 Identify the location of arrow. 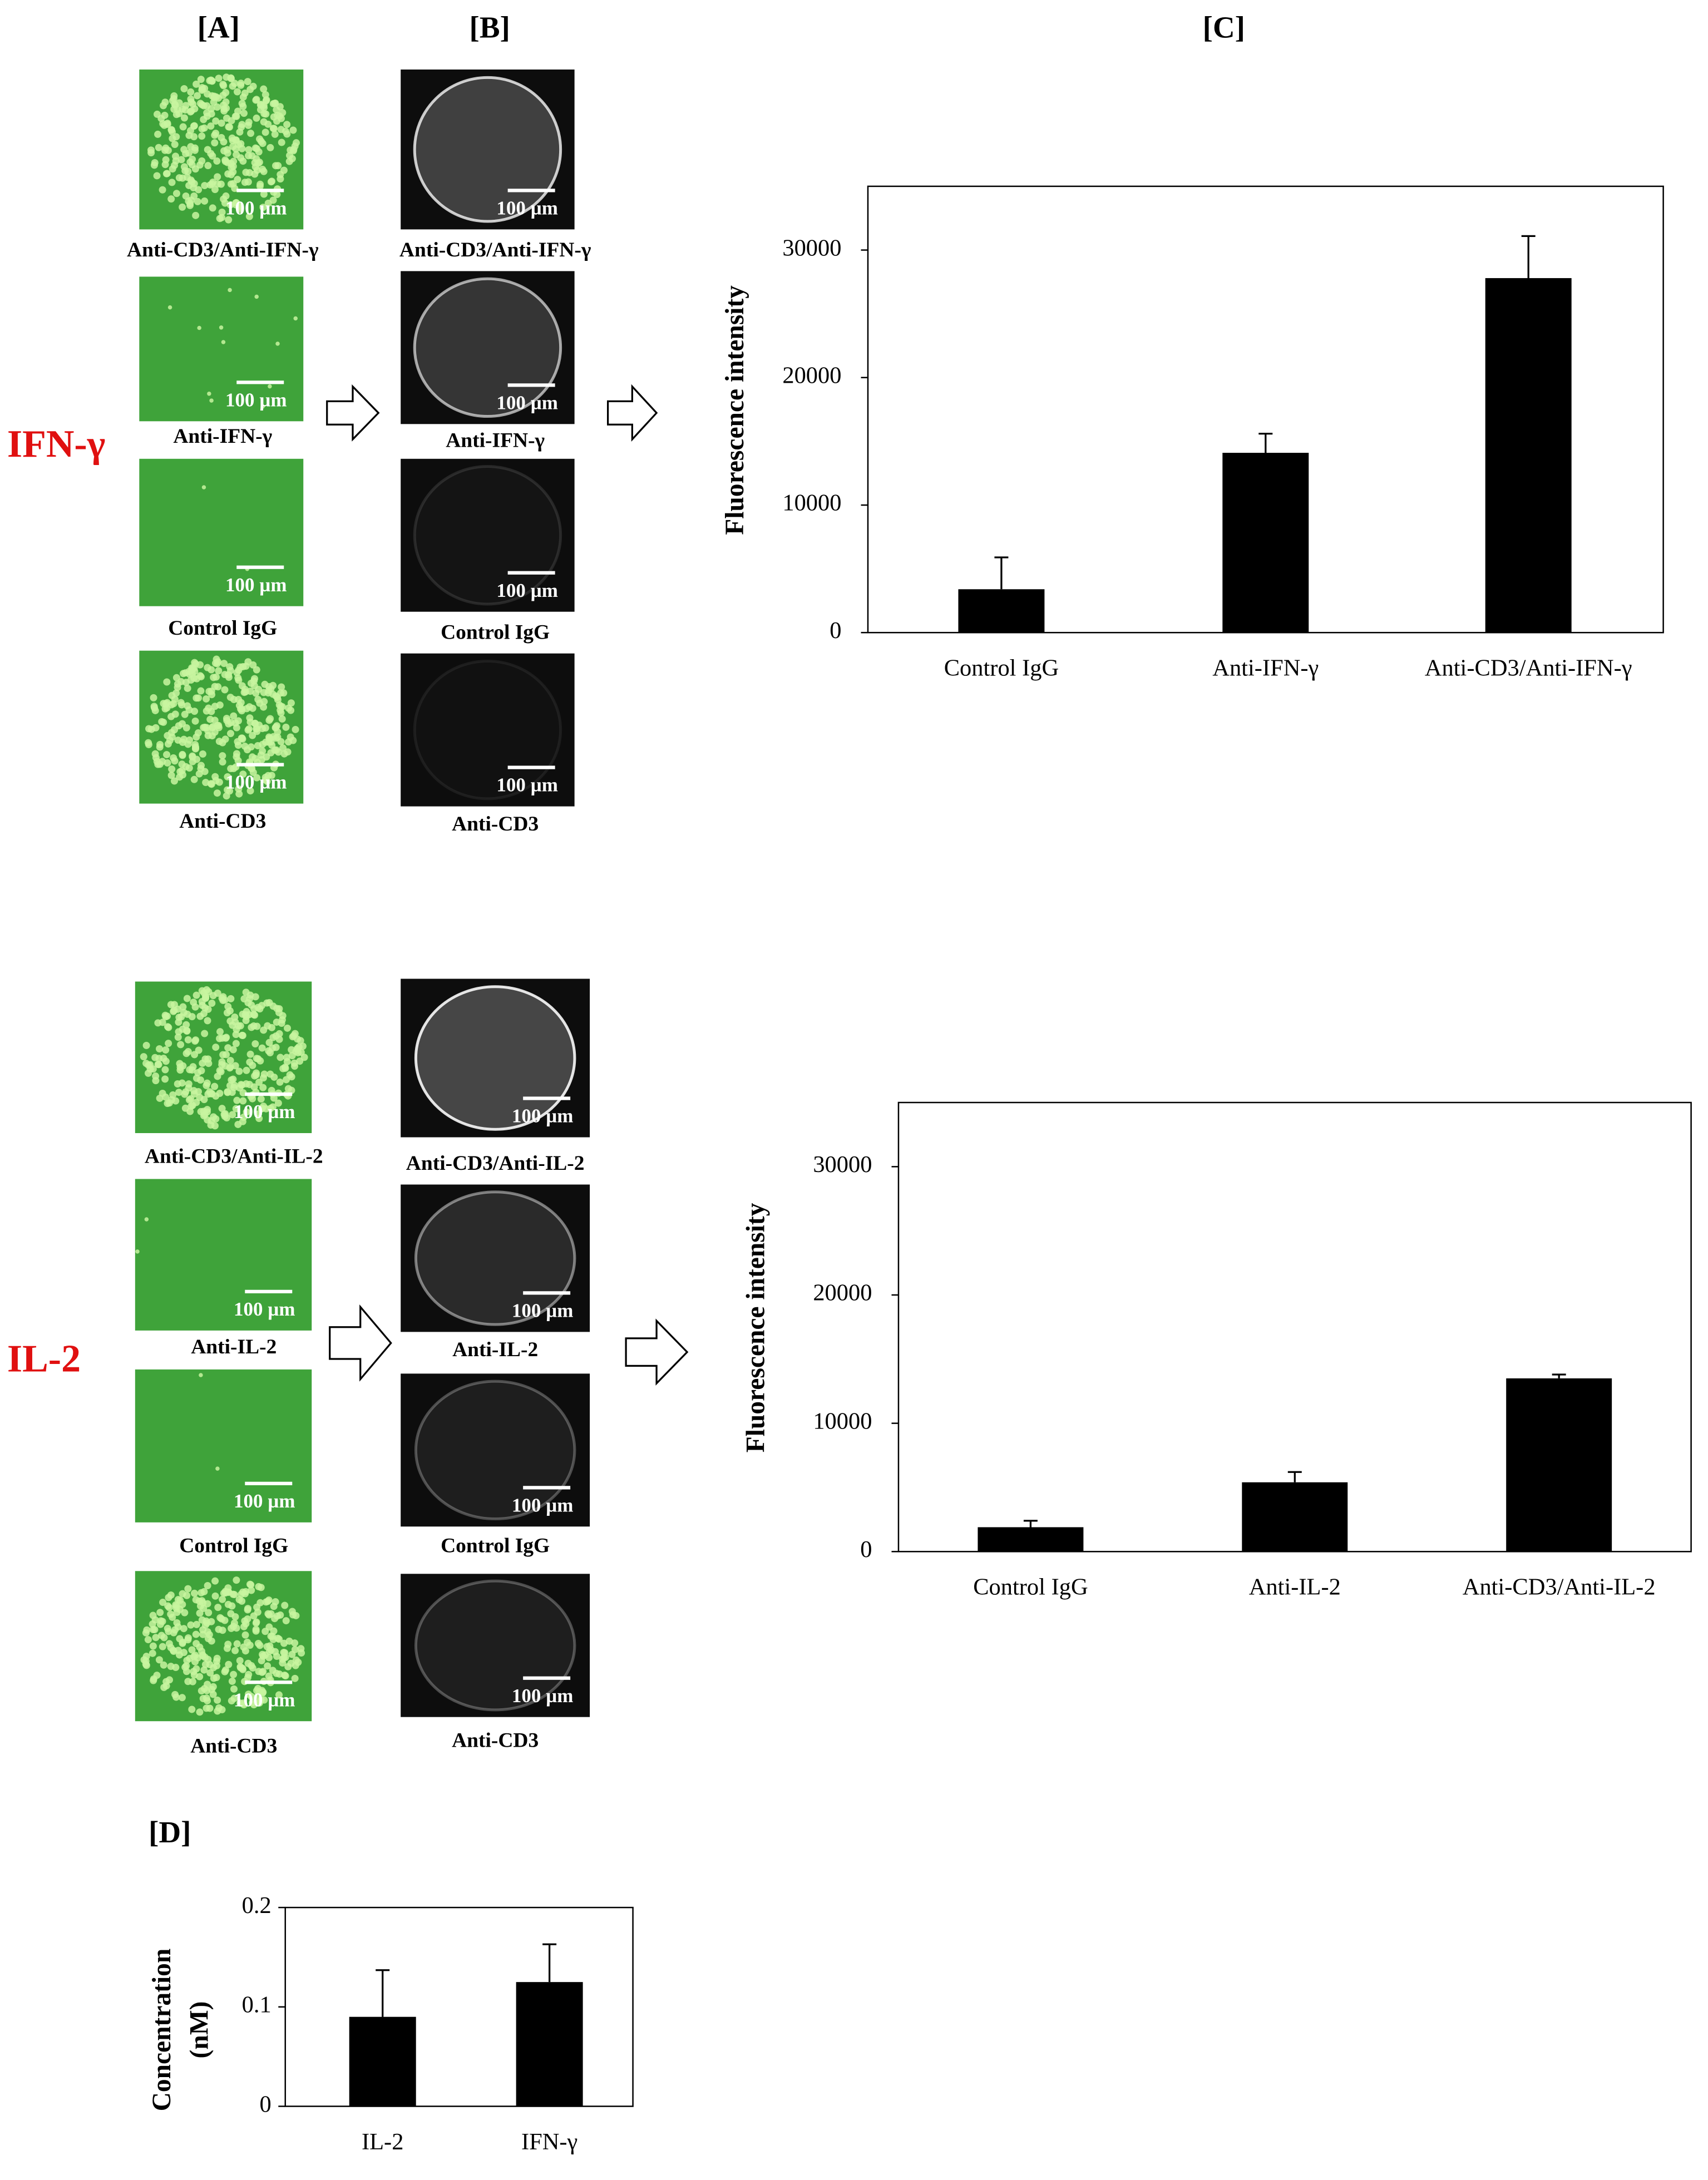
(360, 1343).